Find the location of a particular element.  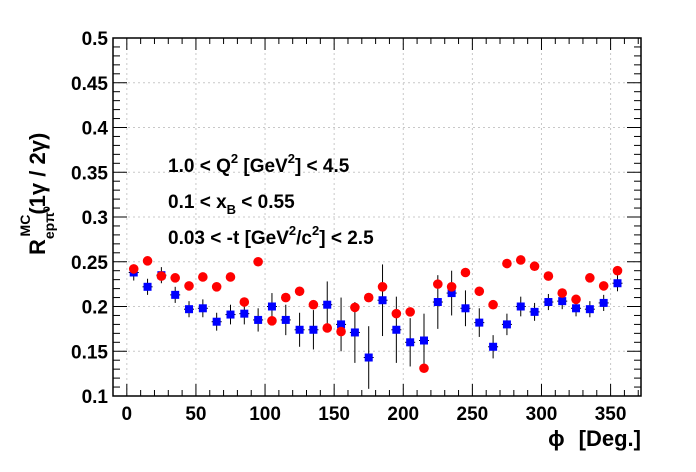

y-tick-label: 0.4 is located at coordinates (95, 129).